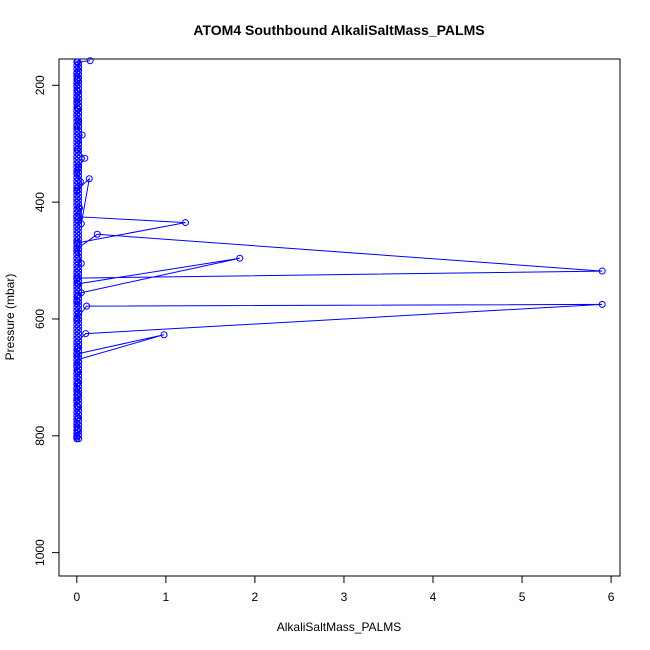  I want to click on x-tick-label: 2, so click(255, 597).